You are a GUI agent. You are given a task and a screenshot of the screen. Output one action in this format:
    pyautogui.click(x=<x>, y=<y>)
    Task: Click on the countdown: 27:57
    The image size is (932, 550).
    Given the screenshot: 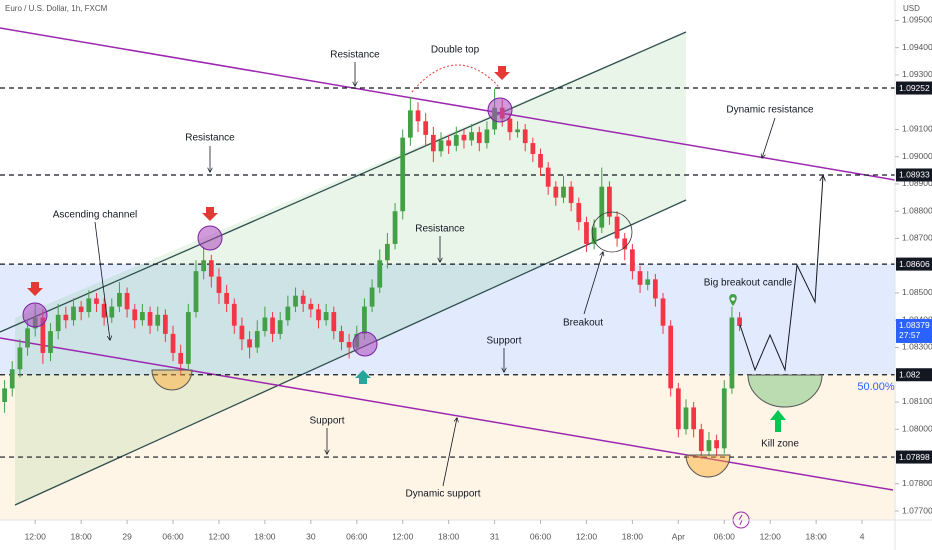 What is the action you would take?
    pyautogui.click(x=910, y=335)
    